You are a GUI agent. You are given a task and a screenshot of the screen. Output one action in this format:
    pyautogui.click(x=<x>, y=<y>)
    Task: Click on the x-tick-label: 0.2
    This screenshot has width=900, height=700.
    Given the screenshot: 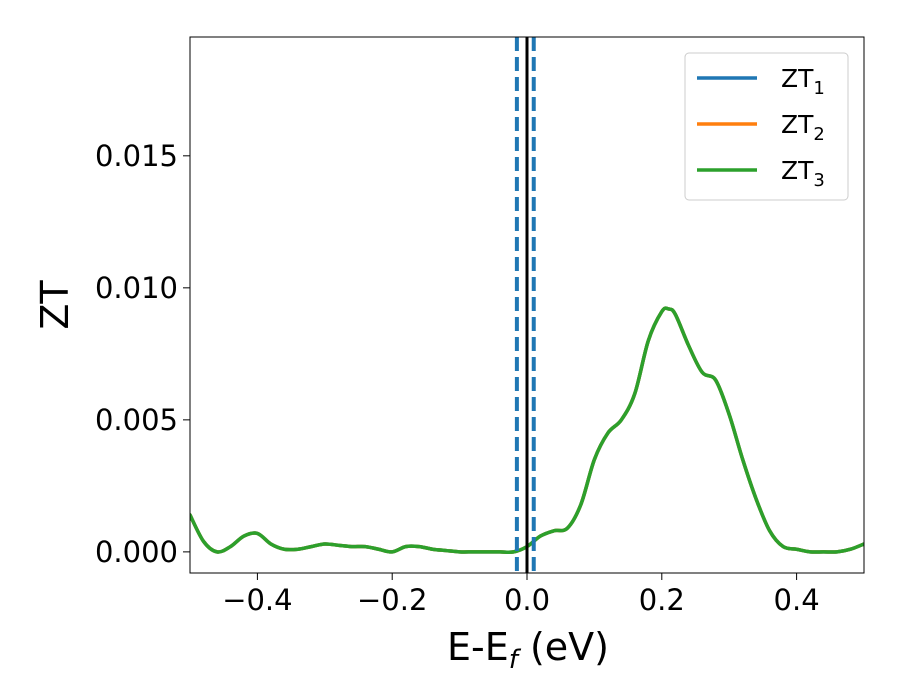 What is the action you would take?
    pyautogui.click(x=662, y=600)
    